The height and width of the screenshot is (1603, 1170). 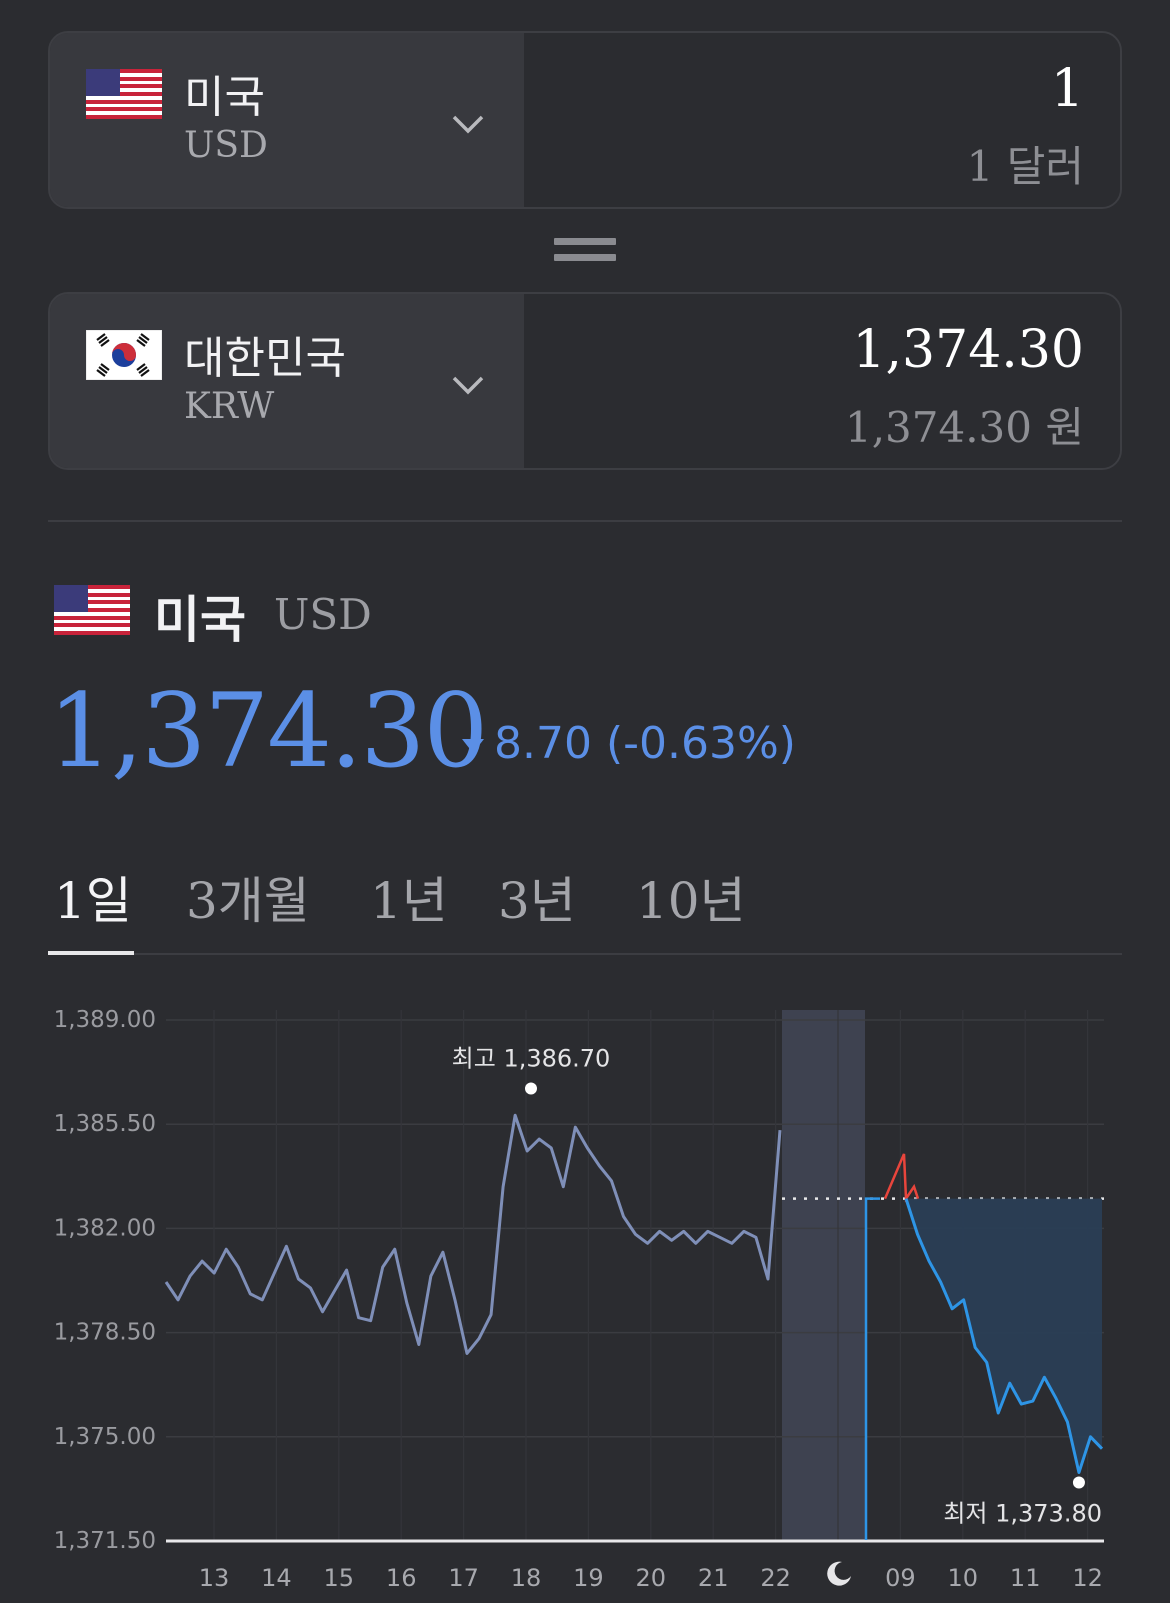 I want to click on x-tick-label: 16, so click(x=401, y=1578).